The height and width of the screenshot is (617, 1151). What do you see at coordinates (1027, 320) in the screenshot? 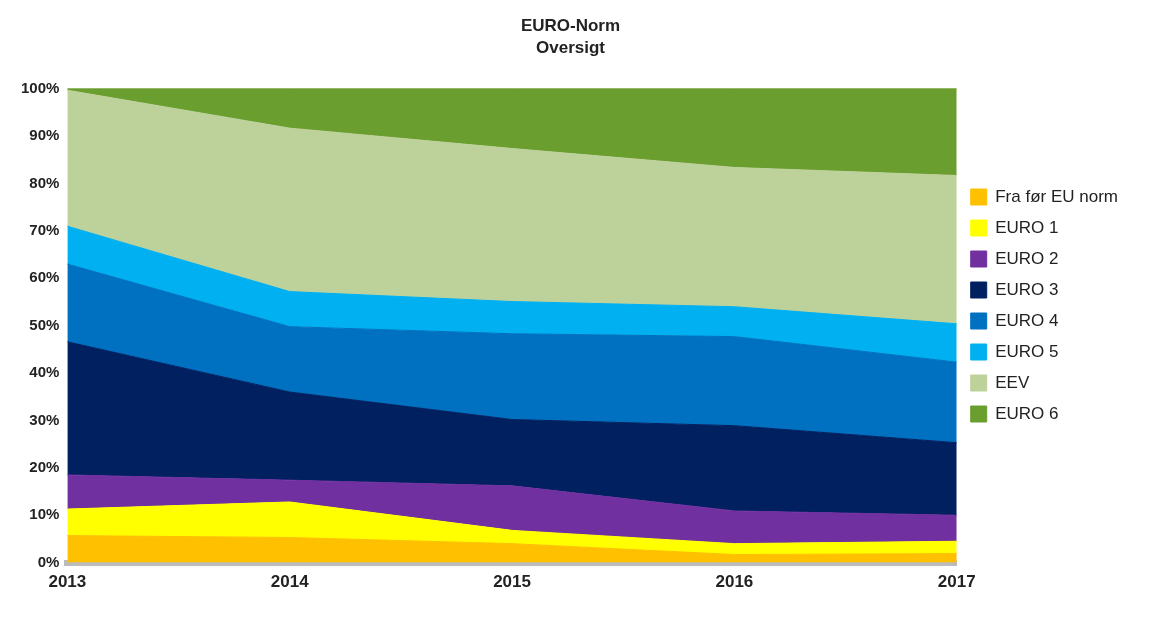
I see `legend-label: EURO 4` at bounding box center [1027, 320].